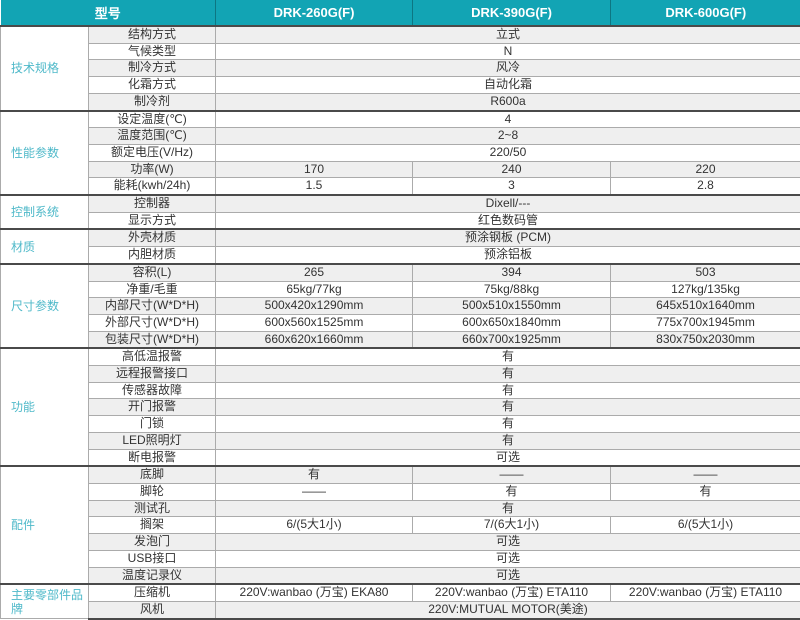 This screenshot has height=620, width=800. I want to click on row-label: 高低温报警, so click(152, 356).